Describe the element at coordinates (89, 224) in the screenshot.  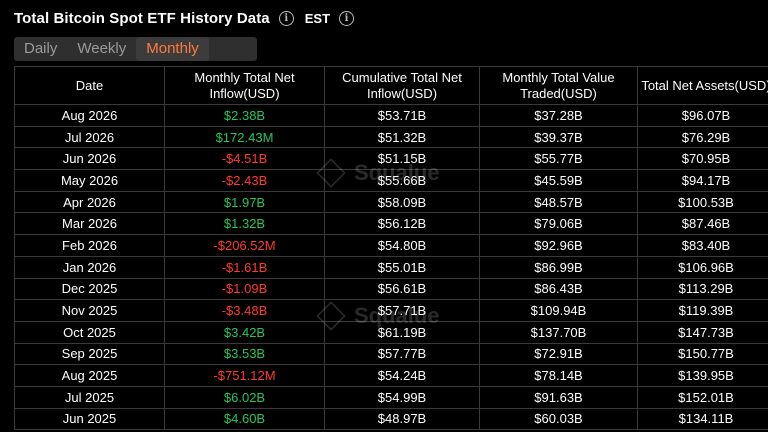
I see `cell-date: Mar 2026` at that location.